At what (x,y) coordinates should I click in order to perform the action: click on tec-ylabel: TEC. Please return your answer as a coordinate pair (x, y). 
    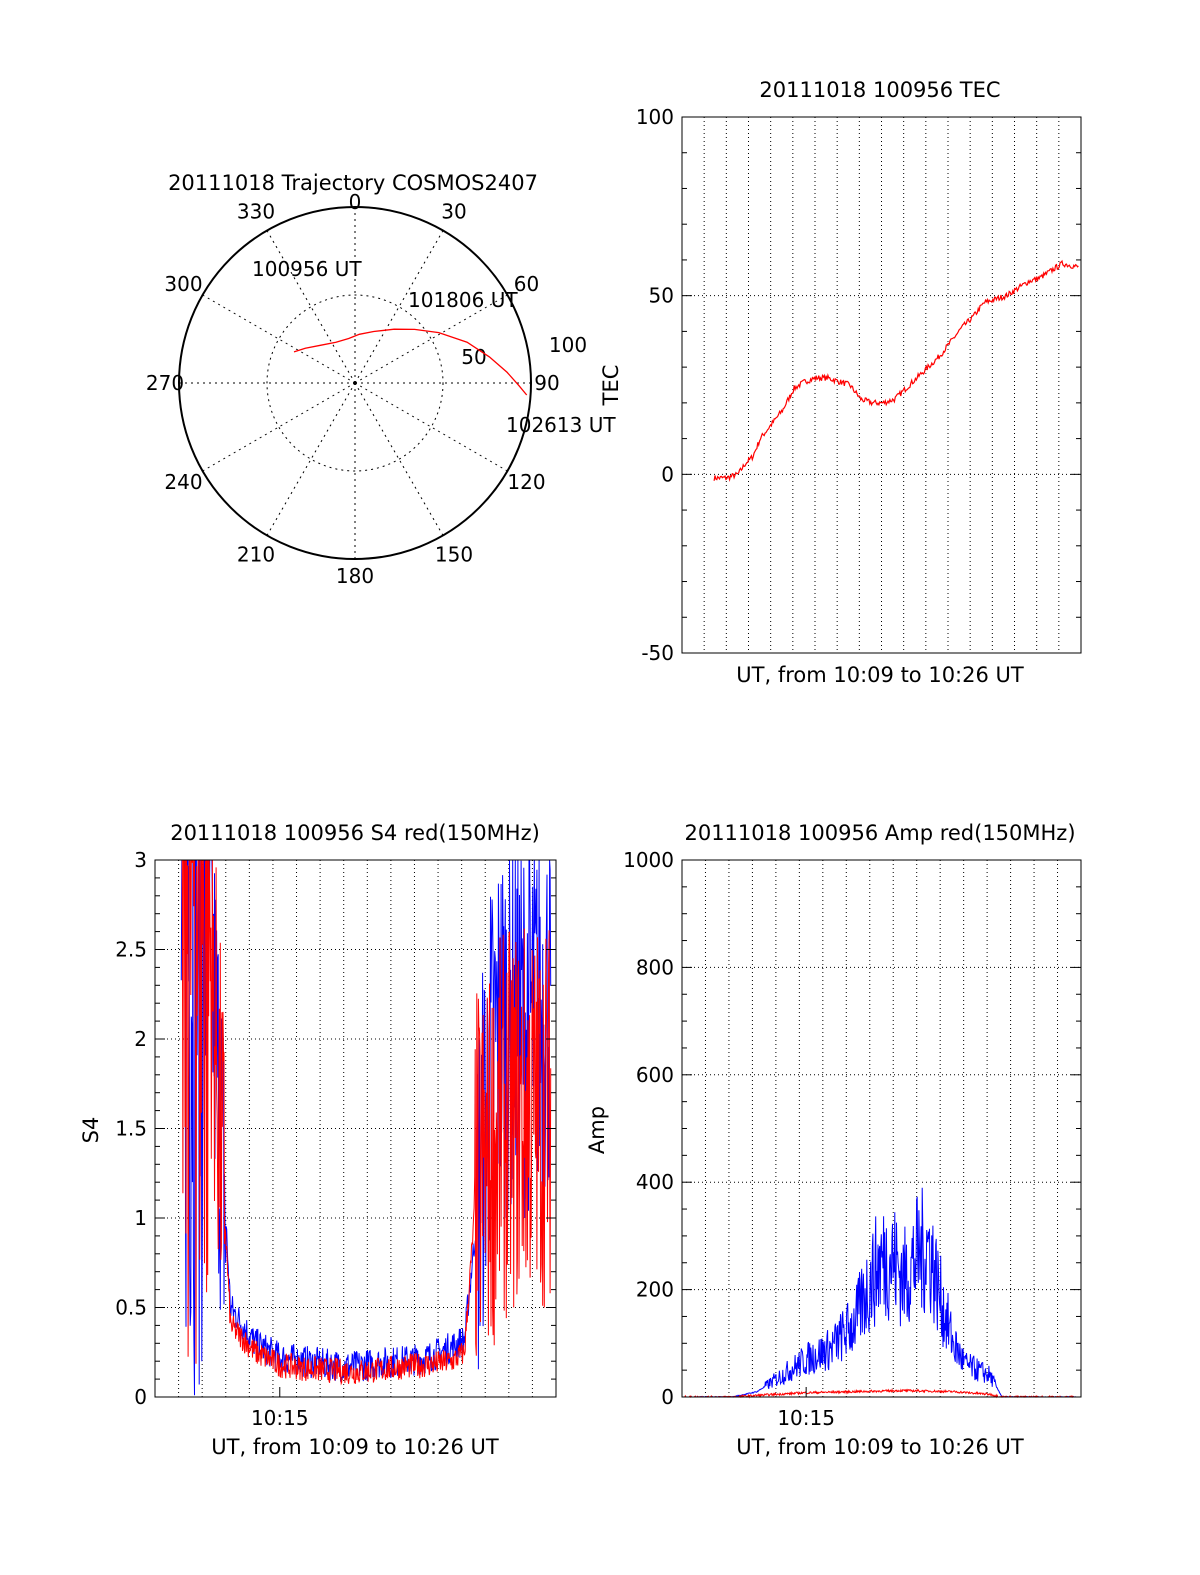
    Looking at the image, I should click on (611, 386).